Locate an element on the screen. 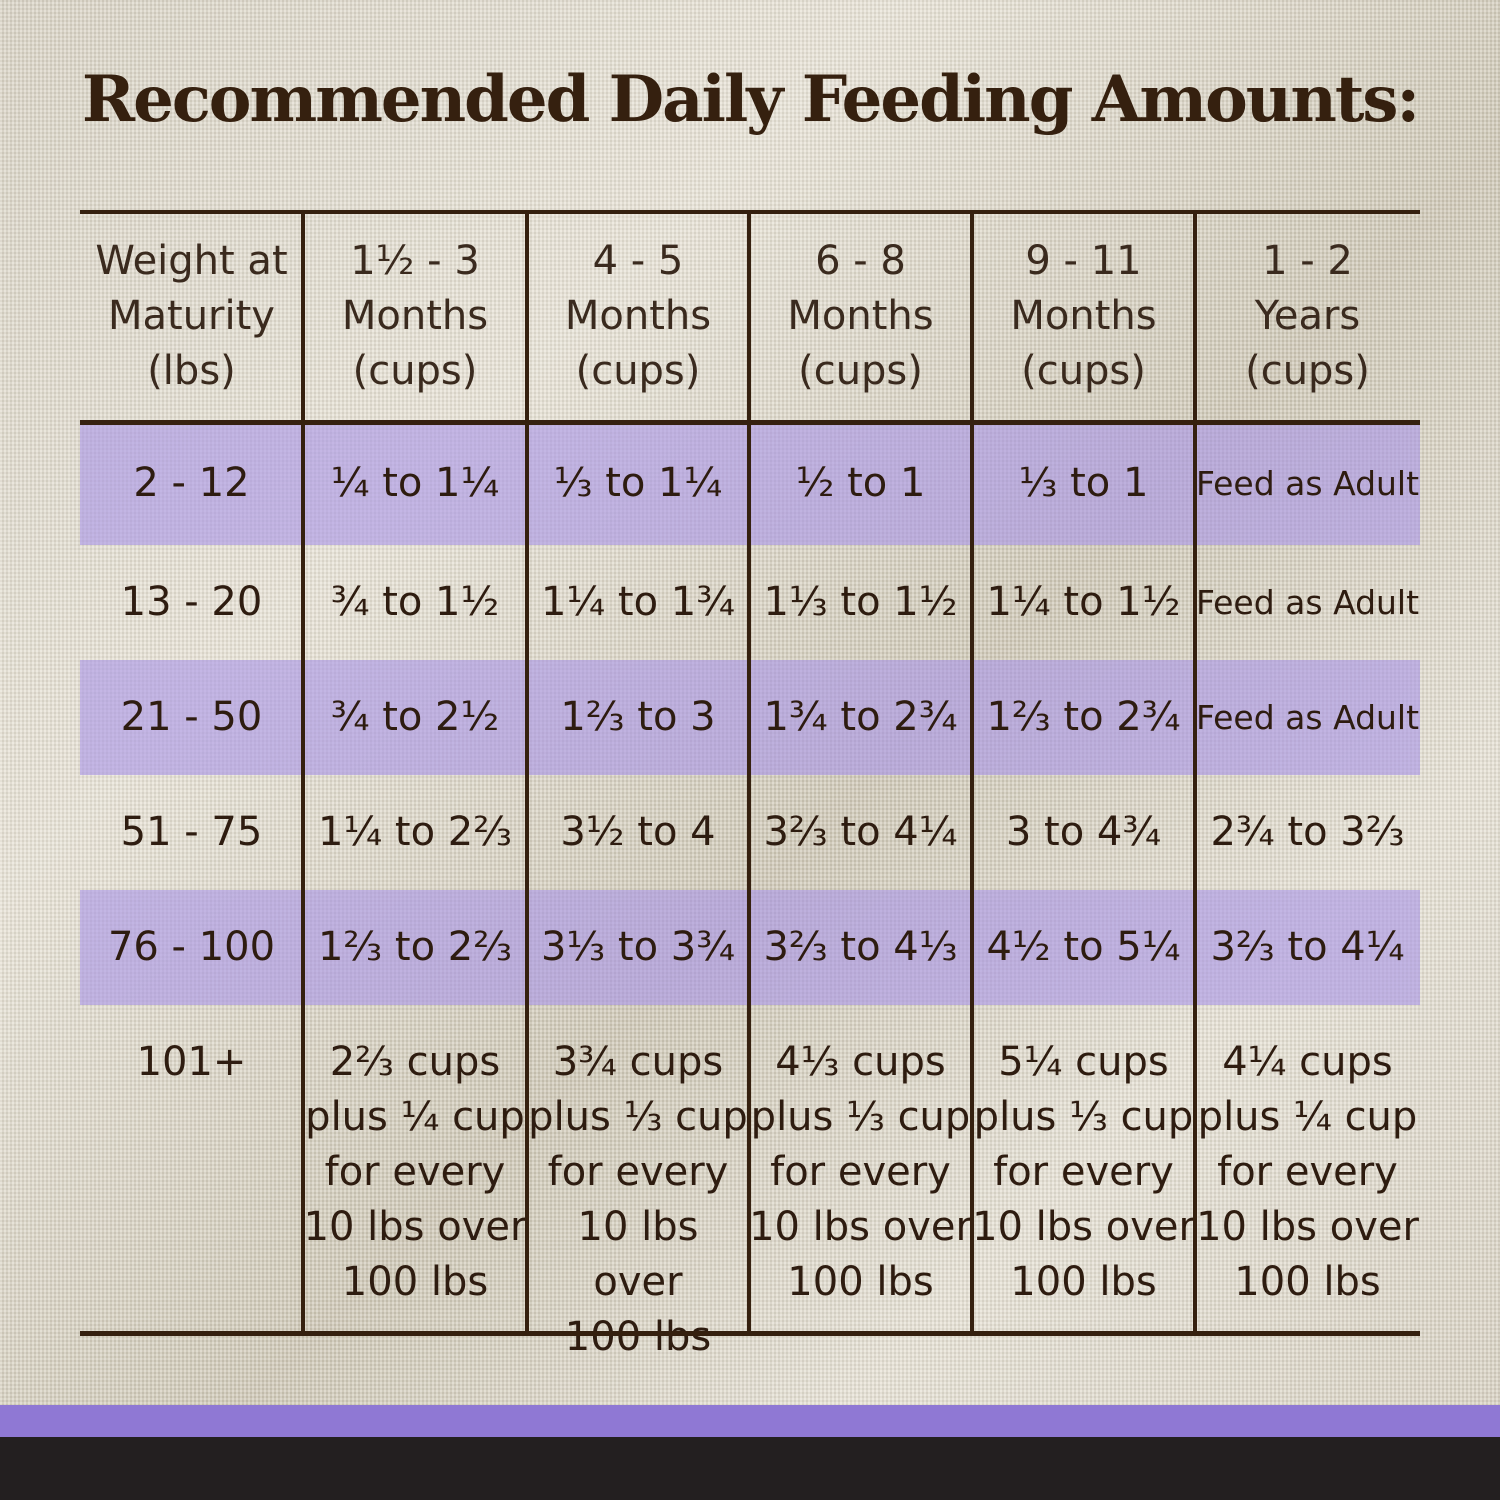 The height and width of the screenshot is (1500, 1500). weight-cell: 51 - 75 is located at coordinates (191, 832).